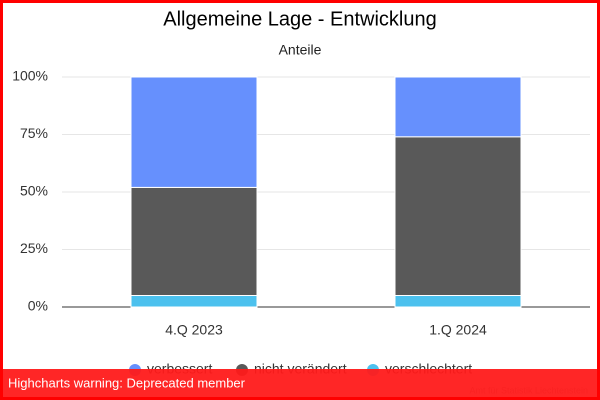  Describe the element at coordinates (34, 191) in the screenshot. I see `y-tick-label: 50%` at that location.